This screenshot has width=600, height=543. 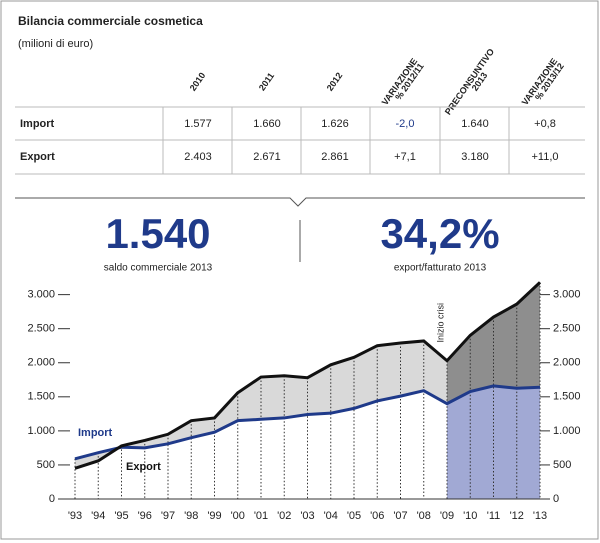 What do you see at coordinates (157, 233) in the screenshot?
I see `highlight-value: 1.540` at bounding box center [157, 233].